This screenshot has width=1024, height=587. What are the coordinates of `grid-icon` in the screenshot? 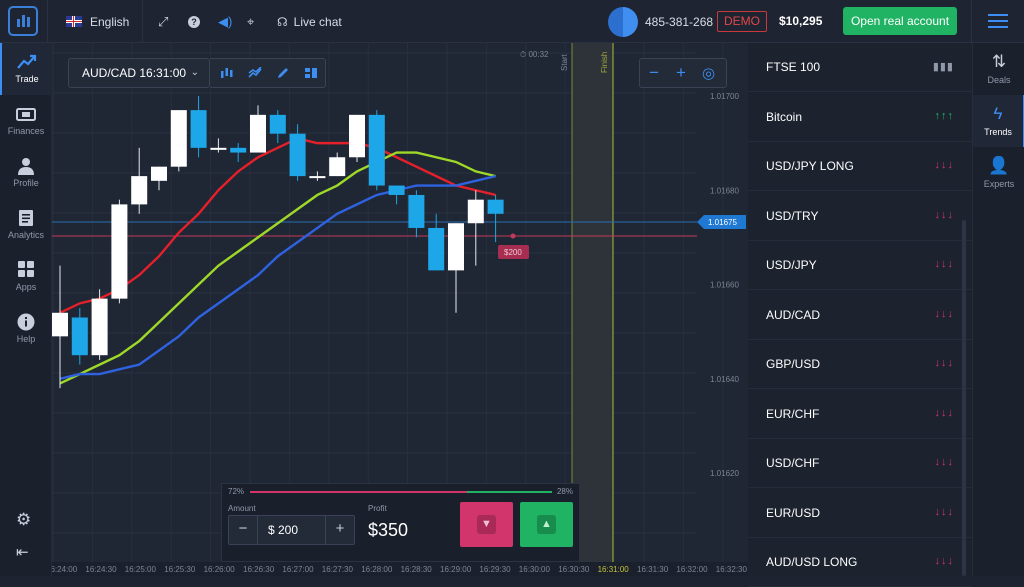 It's located at (26, 269).